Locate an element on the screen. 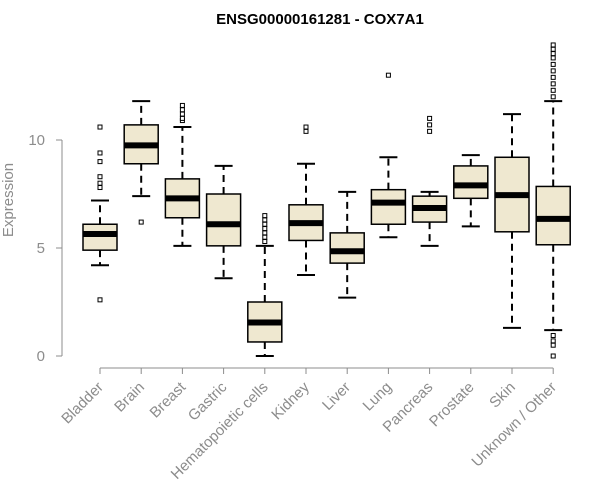 This screenshot has width=600, height=500. box-prostate is located at coordinates (471, 191).